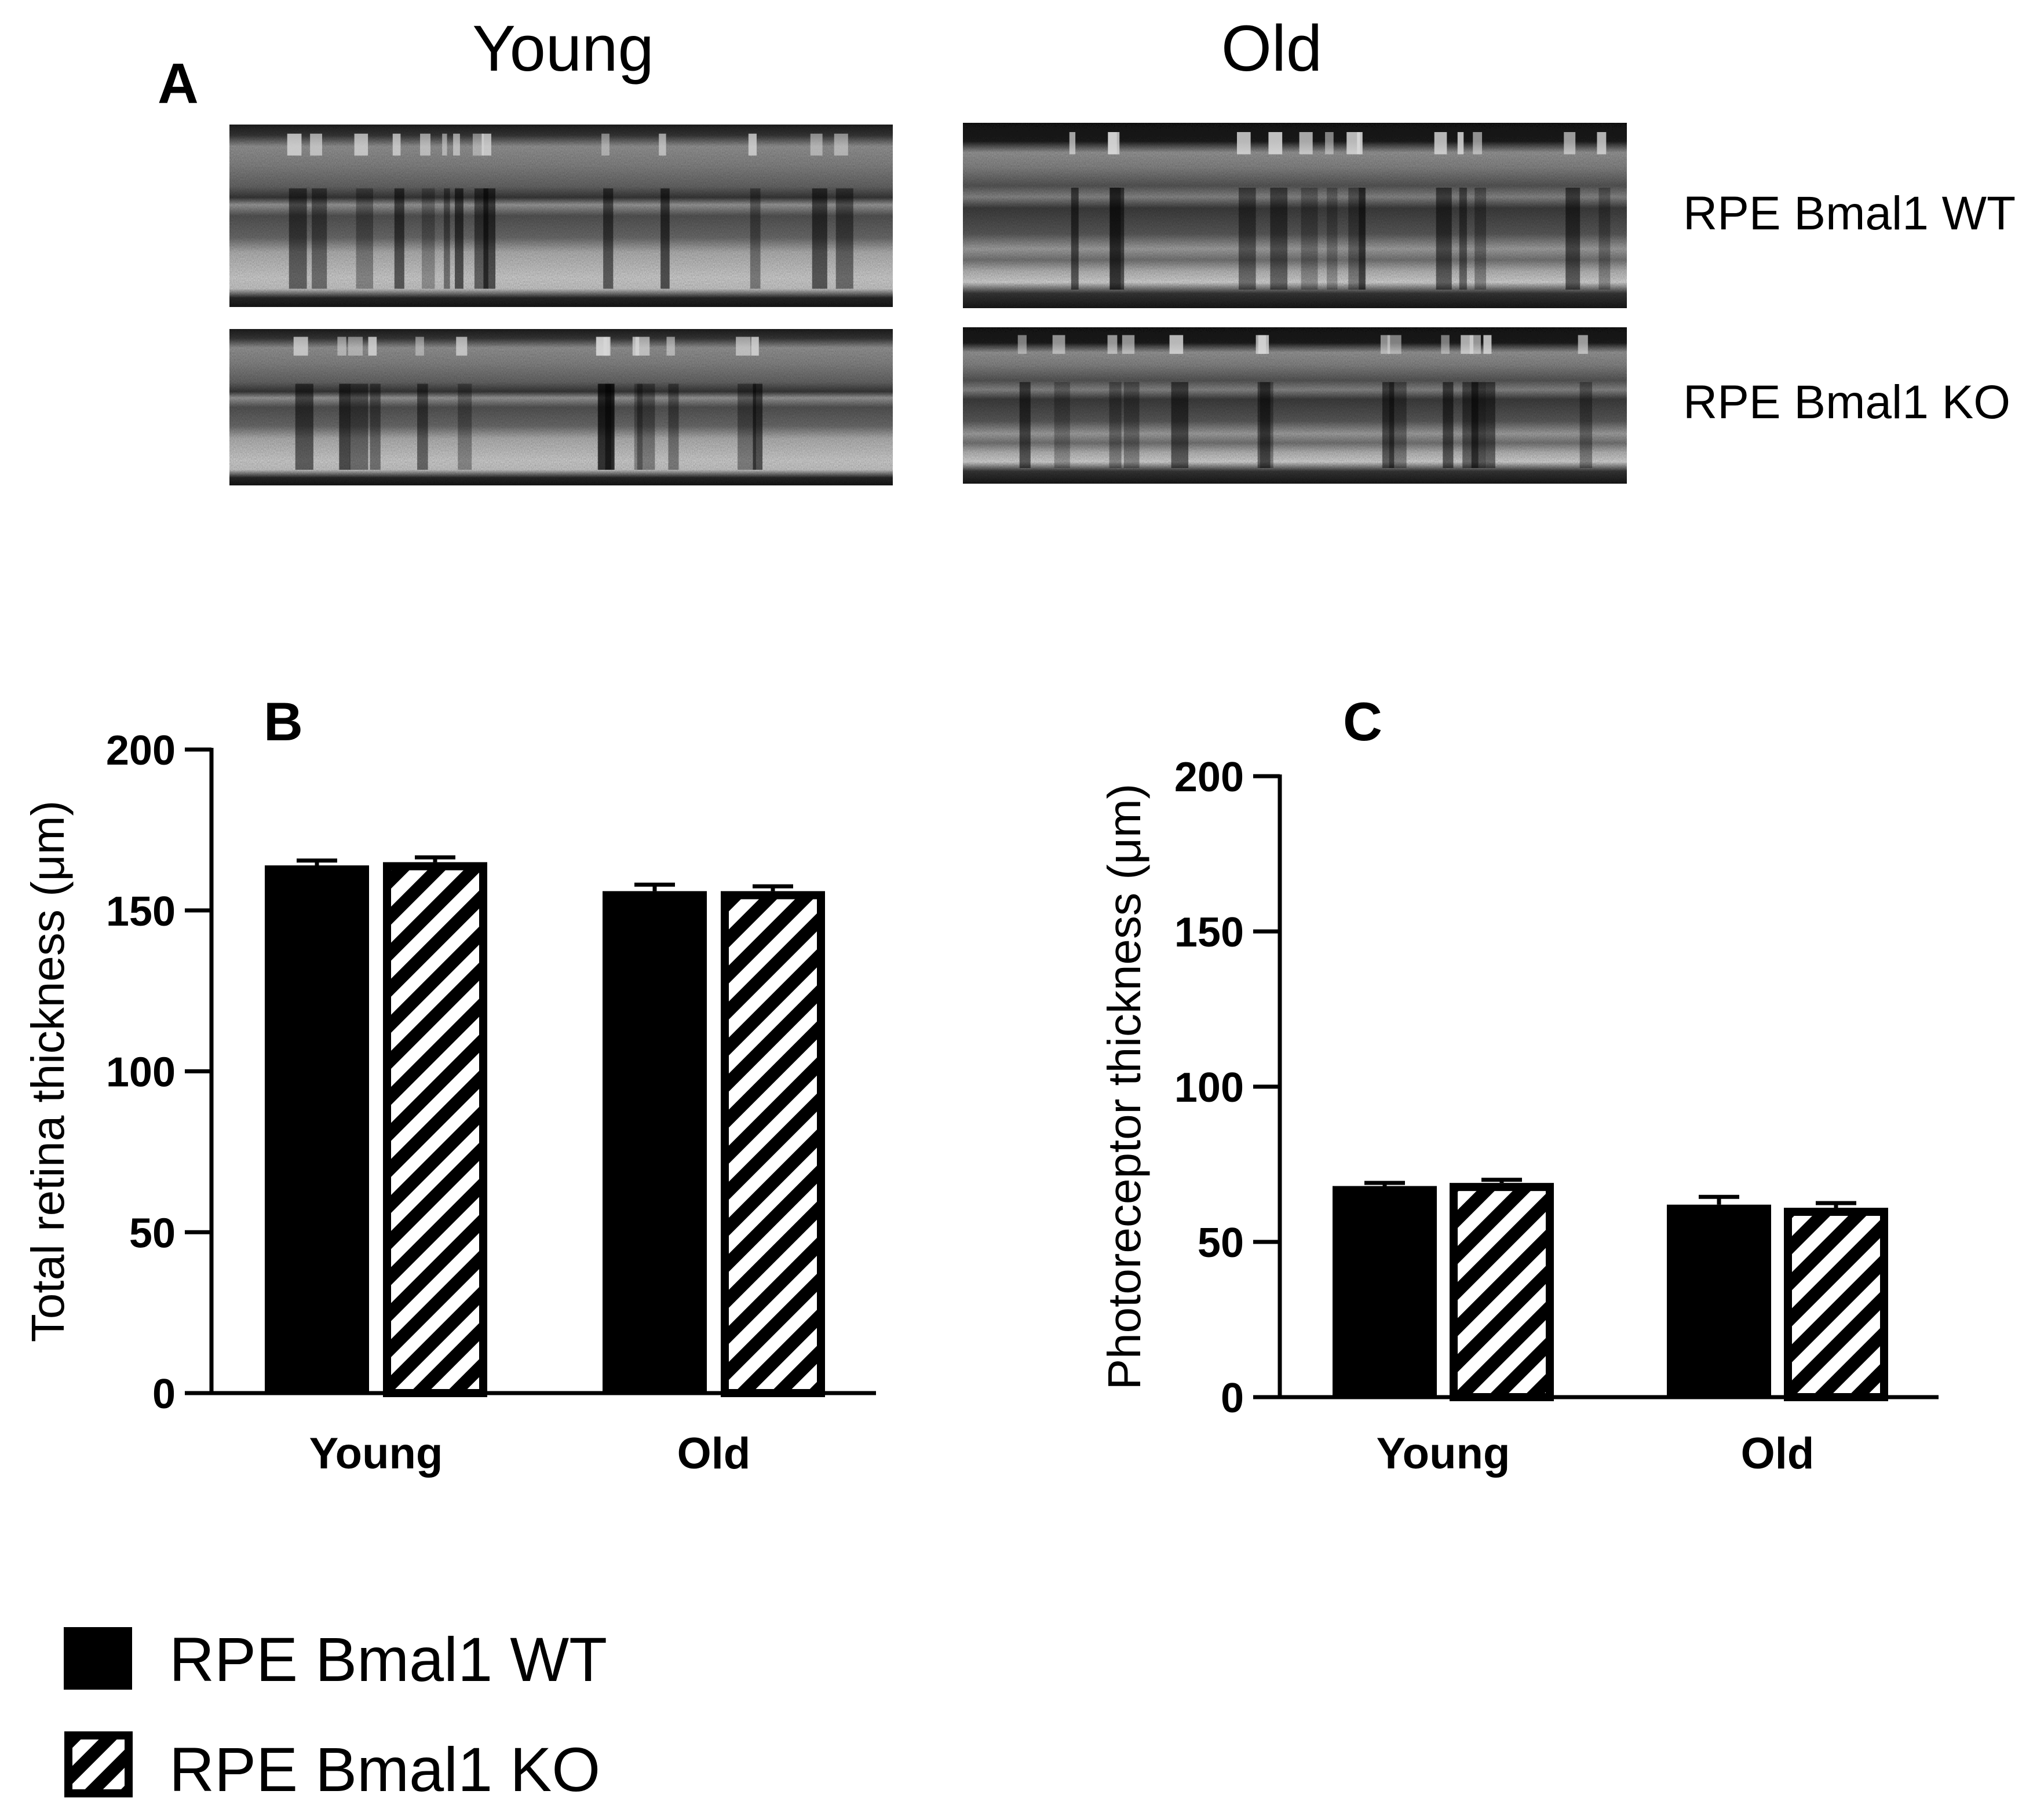  What do you see at coordinates (99, 1764) in the screenshot?
I see `legend-ko-swatch` at bounding box center [99, 1764].